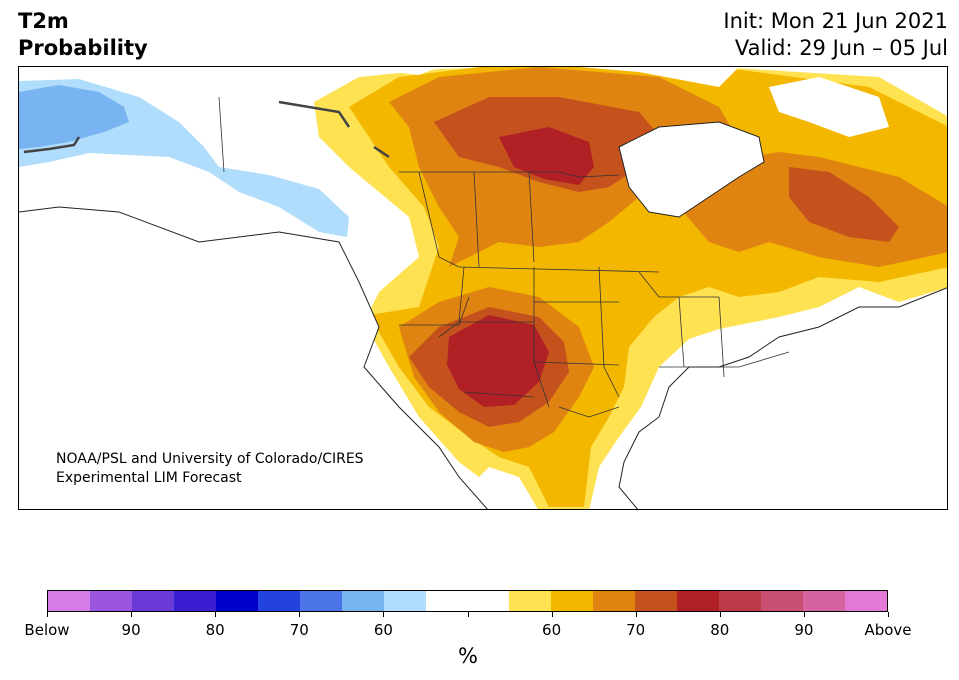  Describe the element at coordinates (888, 630) in the screenshot. I see `colorbar-tick-label: Above` at that location.